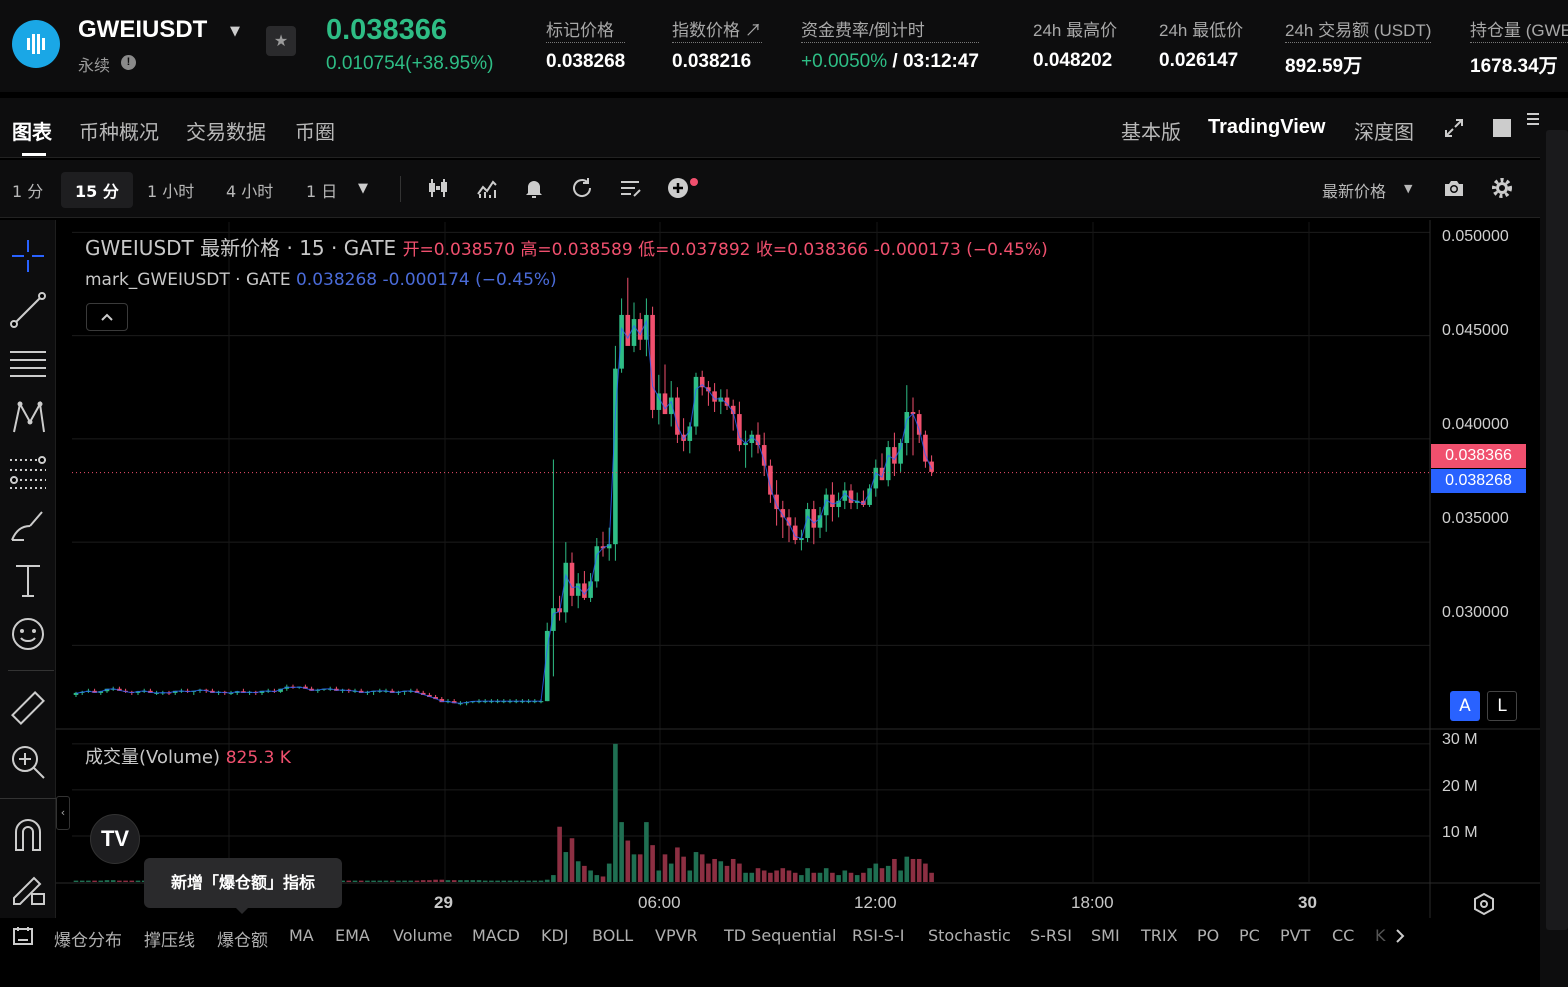 This screenshot has width=1568, height=987. What do you see at coordinates (676, 935) in the screenshot?
I see `indicator-vpvr: VPVR` at bounding box center [676, 935].